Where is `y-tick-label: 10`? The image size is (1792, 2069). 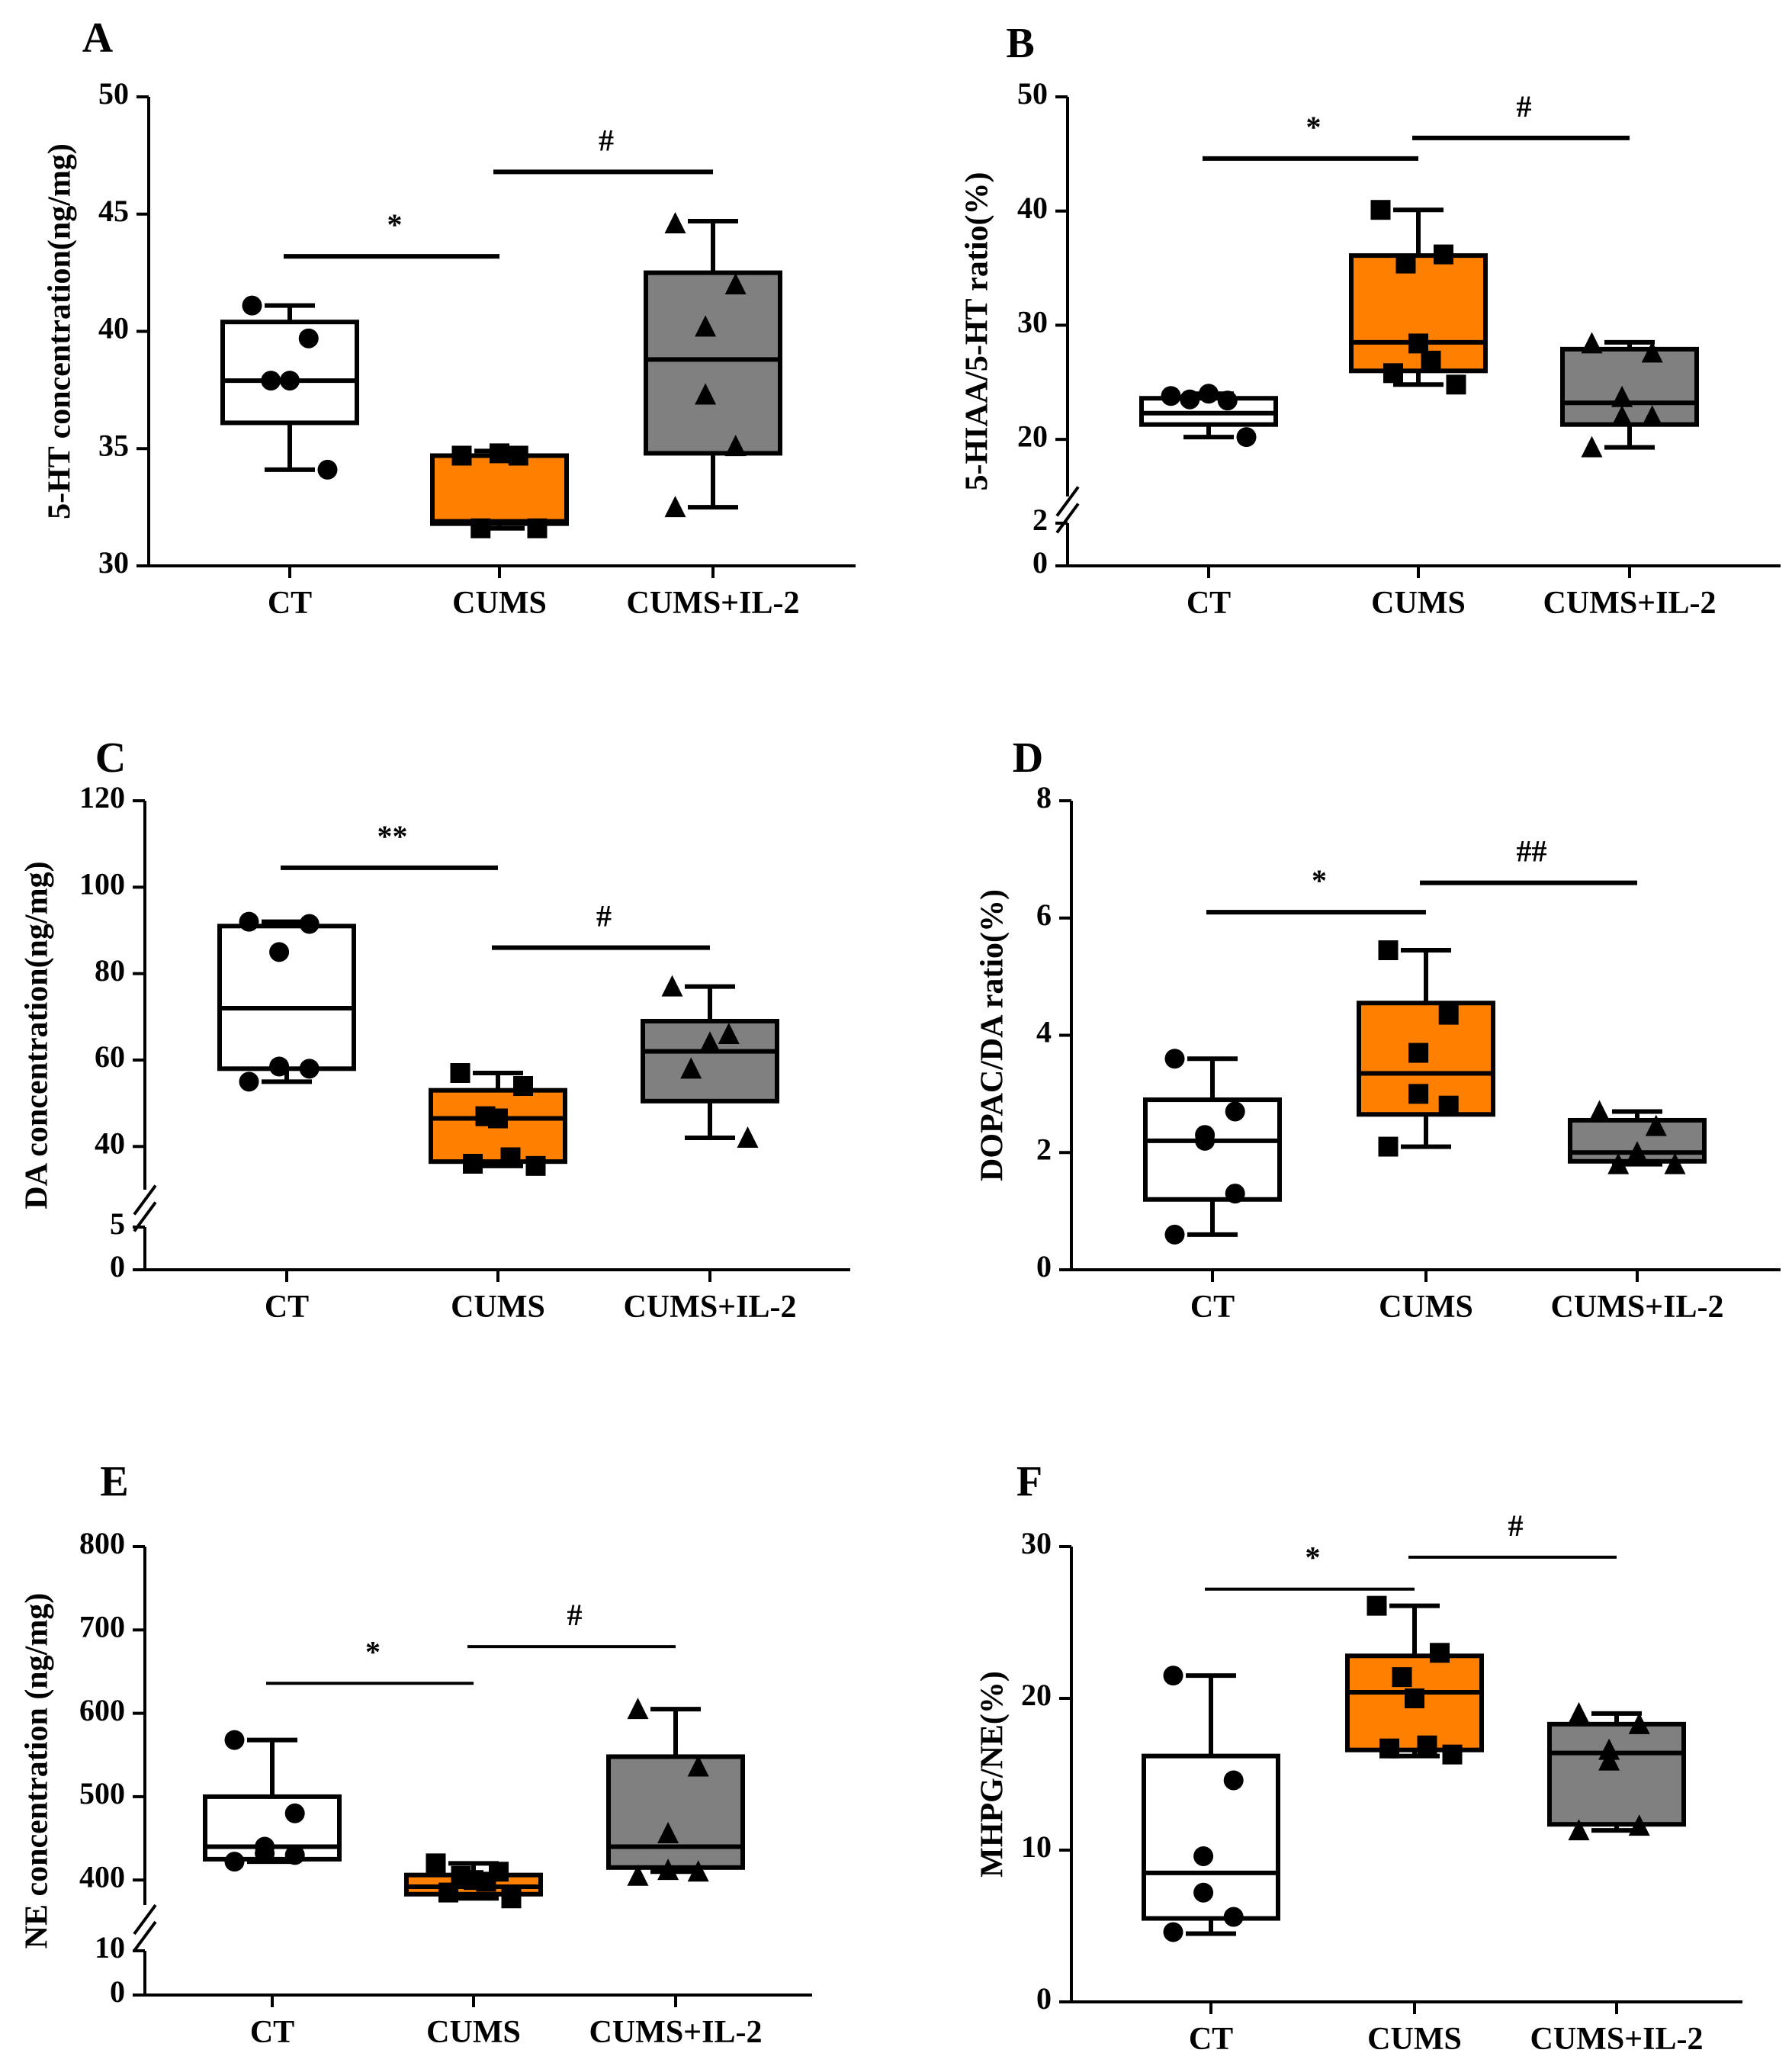
y-tick-label: 10 is located at coordinates (1036, 1847).